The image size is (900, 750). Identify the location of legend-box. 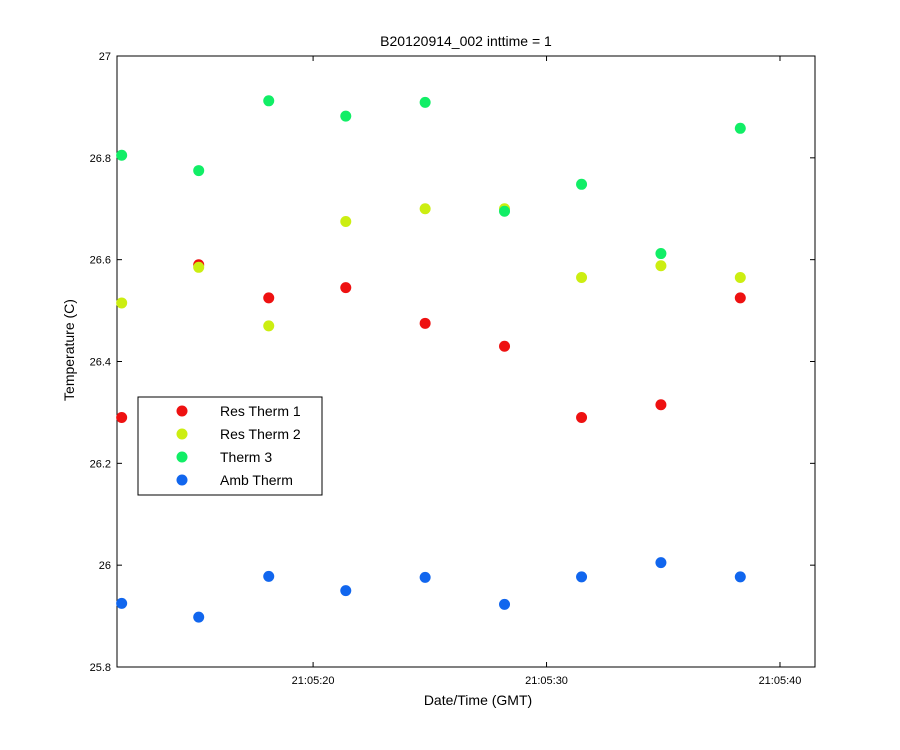
(230, 446).